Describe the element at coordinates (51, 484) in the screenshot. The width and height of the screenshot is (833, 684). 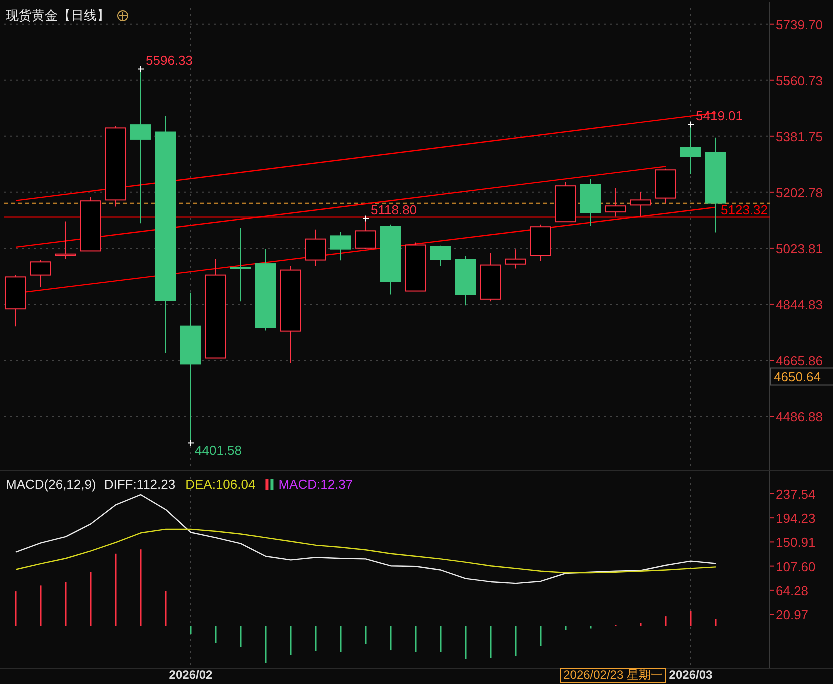
I see `chart-title: MACD(26,12,9)` at that location.